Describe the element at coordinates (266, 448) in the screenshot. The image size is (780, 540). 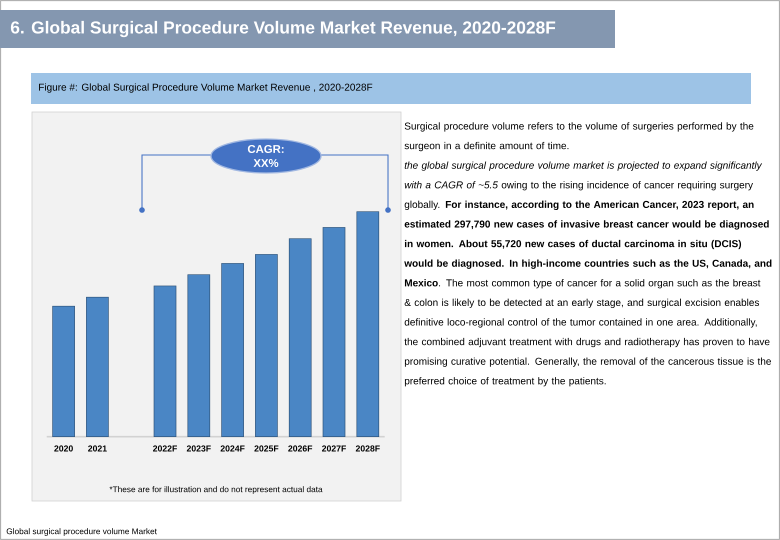
I see `x-tick-label: 2025F` at that location.